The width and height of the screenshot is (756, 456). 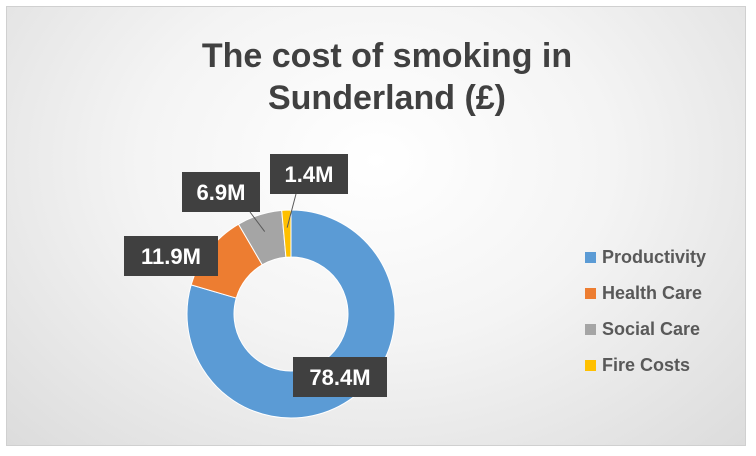 I want to click on legend-label-social-care: Social Care, so click(x=651, y=328).